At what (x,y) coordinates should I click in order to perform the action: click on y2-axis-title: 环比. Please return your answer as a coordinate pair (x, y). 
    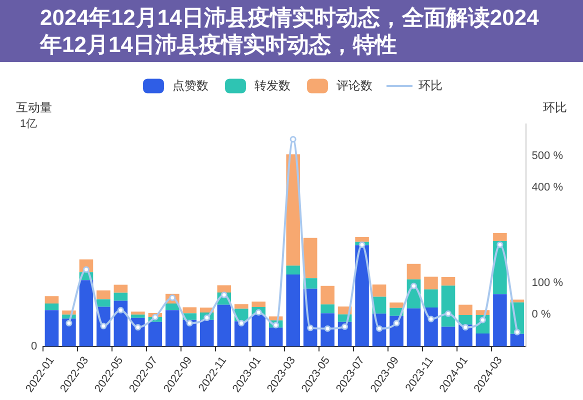
    Looking at the image, I should click on (555, 107).